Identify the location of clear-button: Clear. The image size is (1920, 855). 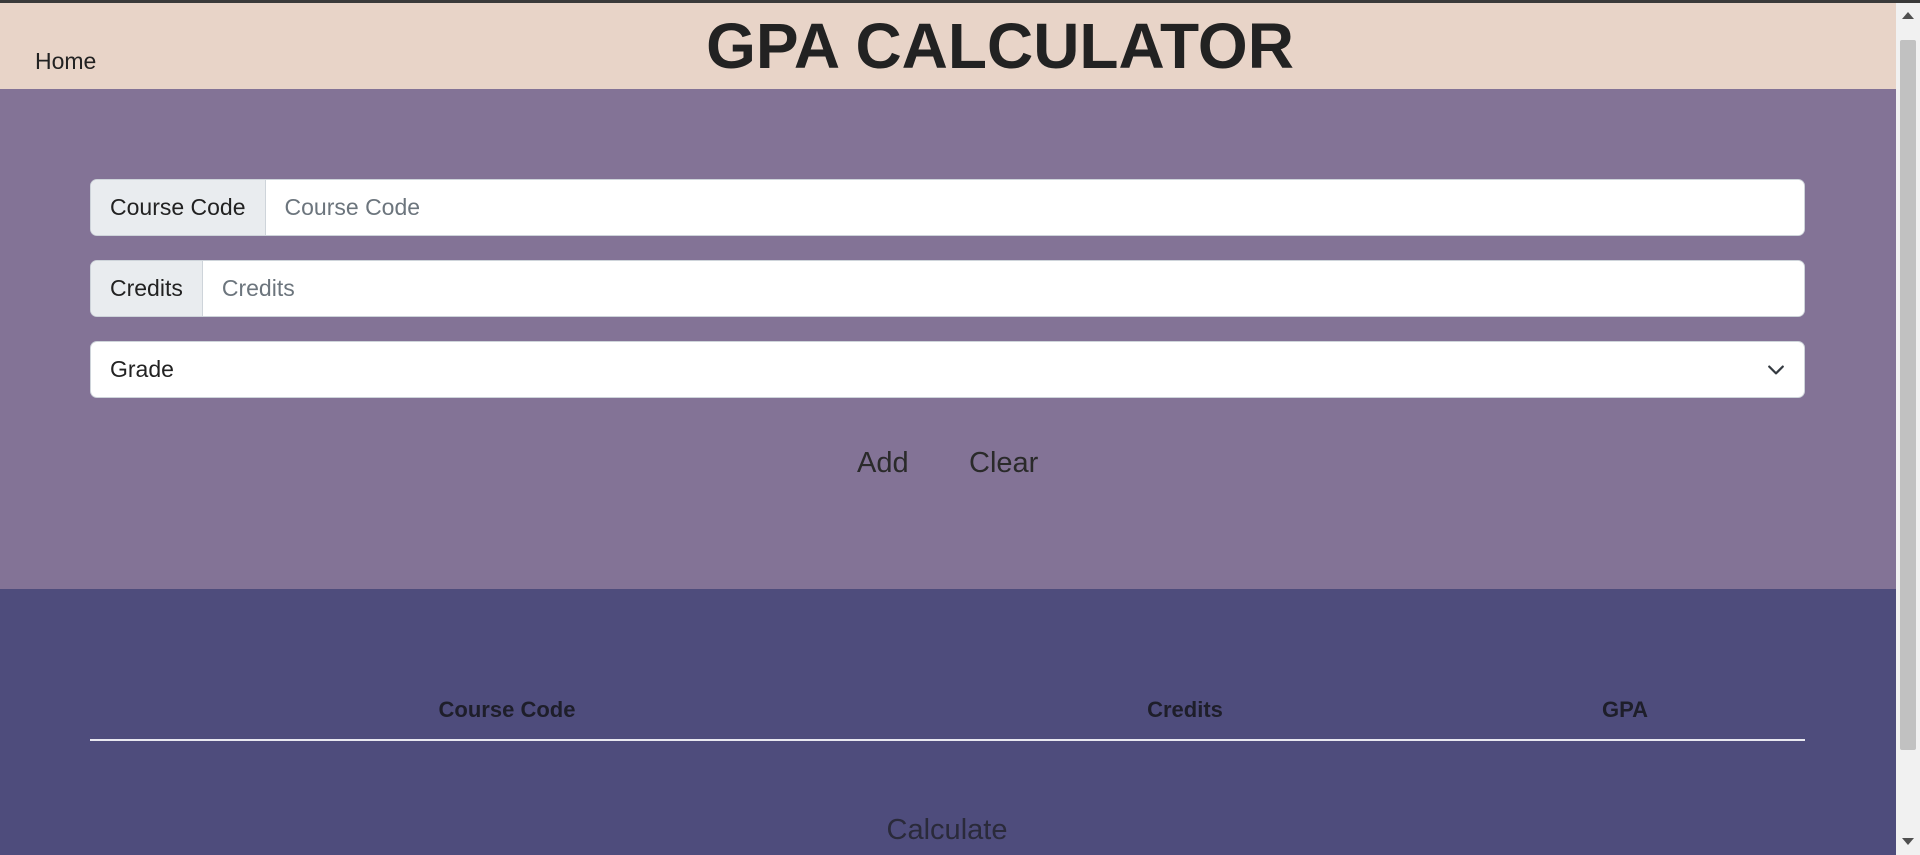
(1004, 463).